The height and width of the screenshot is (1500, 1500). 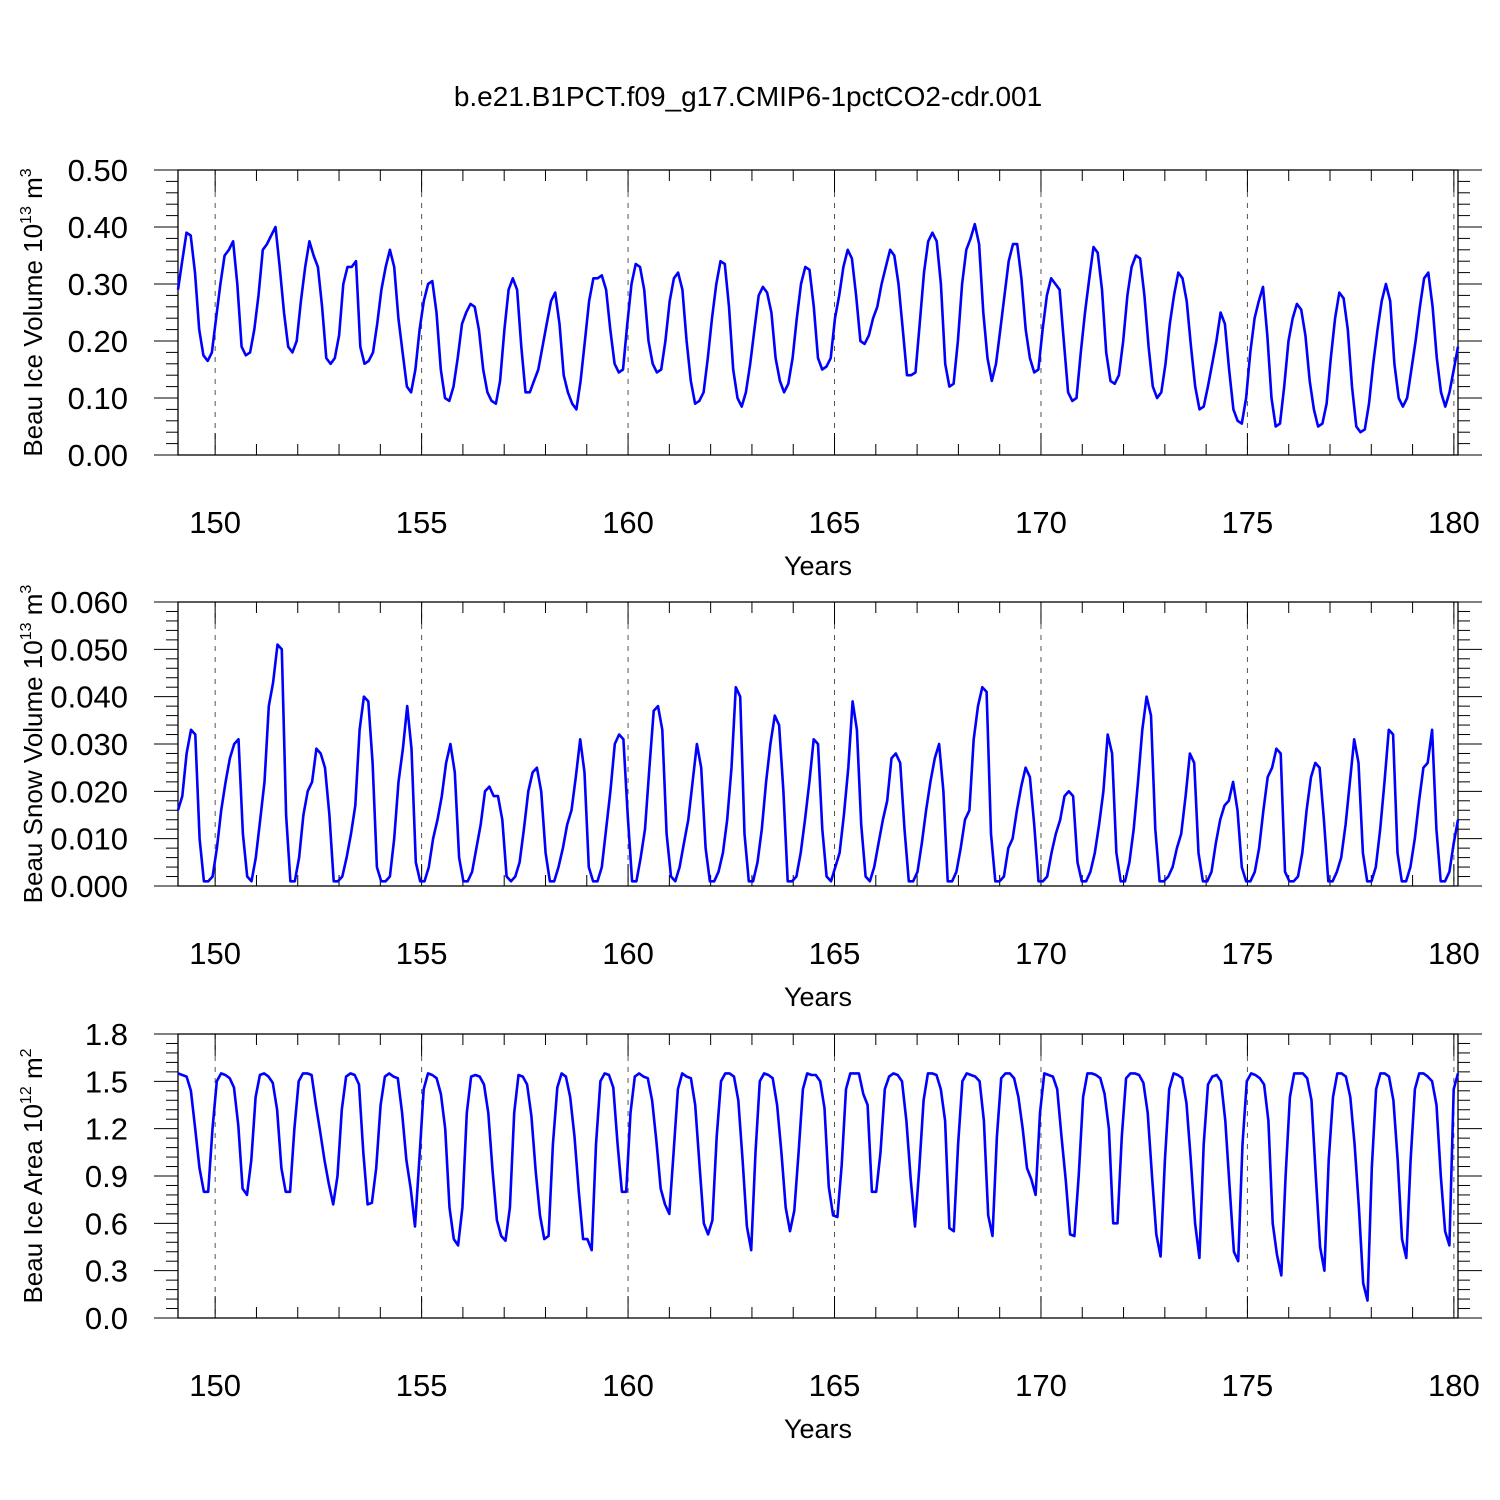 I want to click on y-tick-label: 0.040, so click(x=89, y=697).